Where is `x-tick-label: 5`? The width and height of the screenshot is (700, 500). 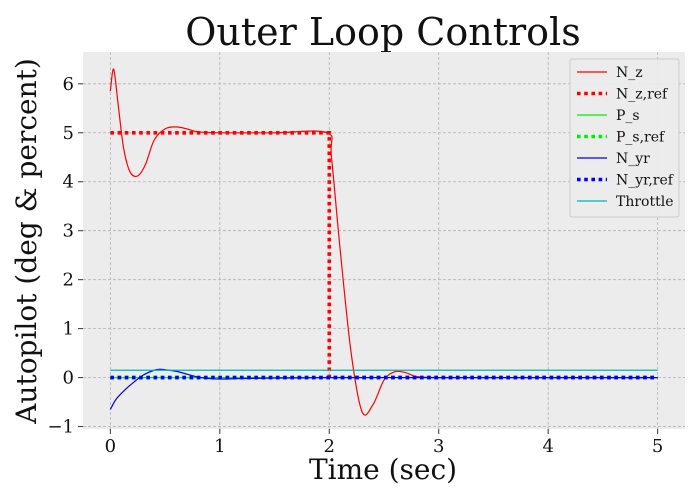
x-tick-label: 5 is located at coordinates (657, 446).